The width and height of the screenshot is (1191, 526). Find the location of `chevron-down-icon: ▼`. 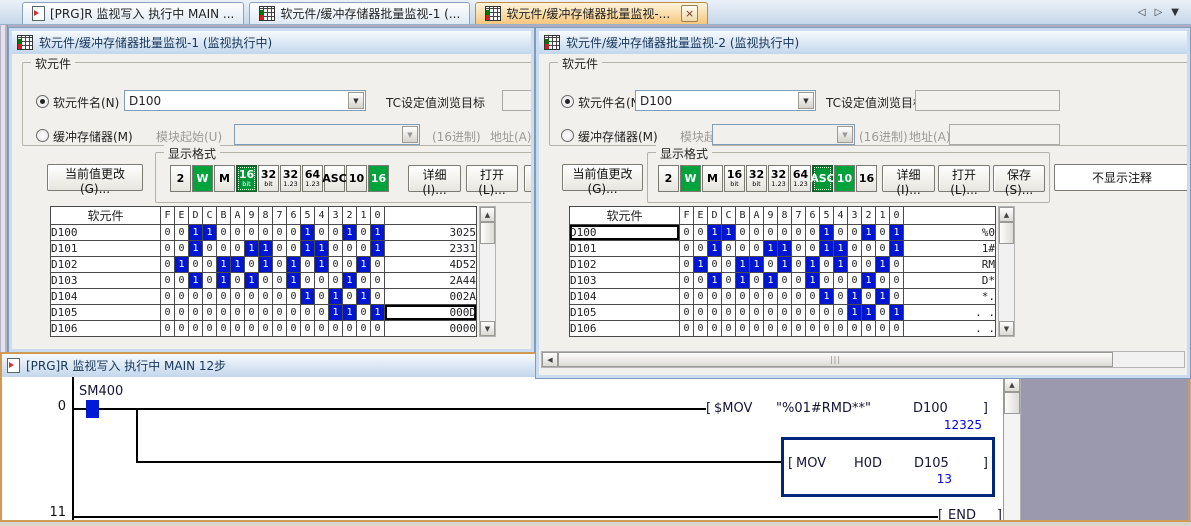

chevron-down-icon: ▼ is located at coordinates (356, 100).